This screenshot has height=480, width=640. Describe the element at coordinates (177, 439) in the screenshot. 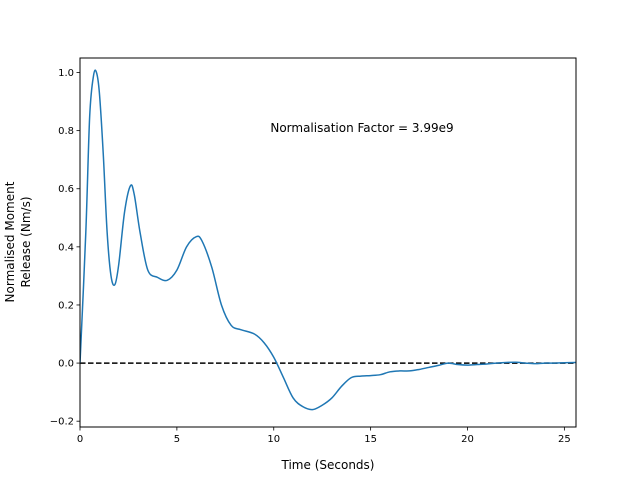

I see `x-tick-label: 5` at that location.